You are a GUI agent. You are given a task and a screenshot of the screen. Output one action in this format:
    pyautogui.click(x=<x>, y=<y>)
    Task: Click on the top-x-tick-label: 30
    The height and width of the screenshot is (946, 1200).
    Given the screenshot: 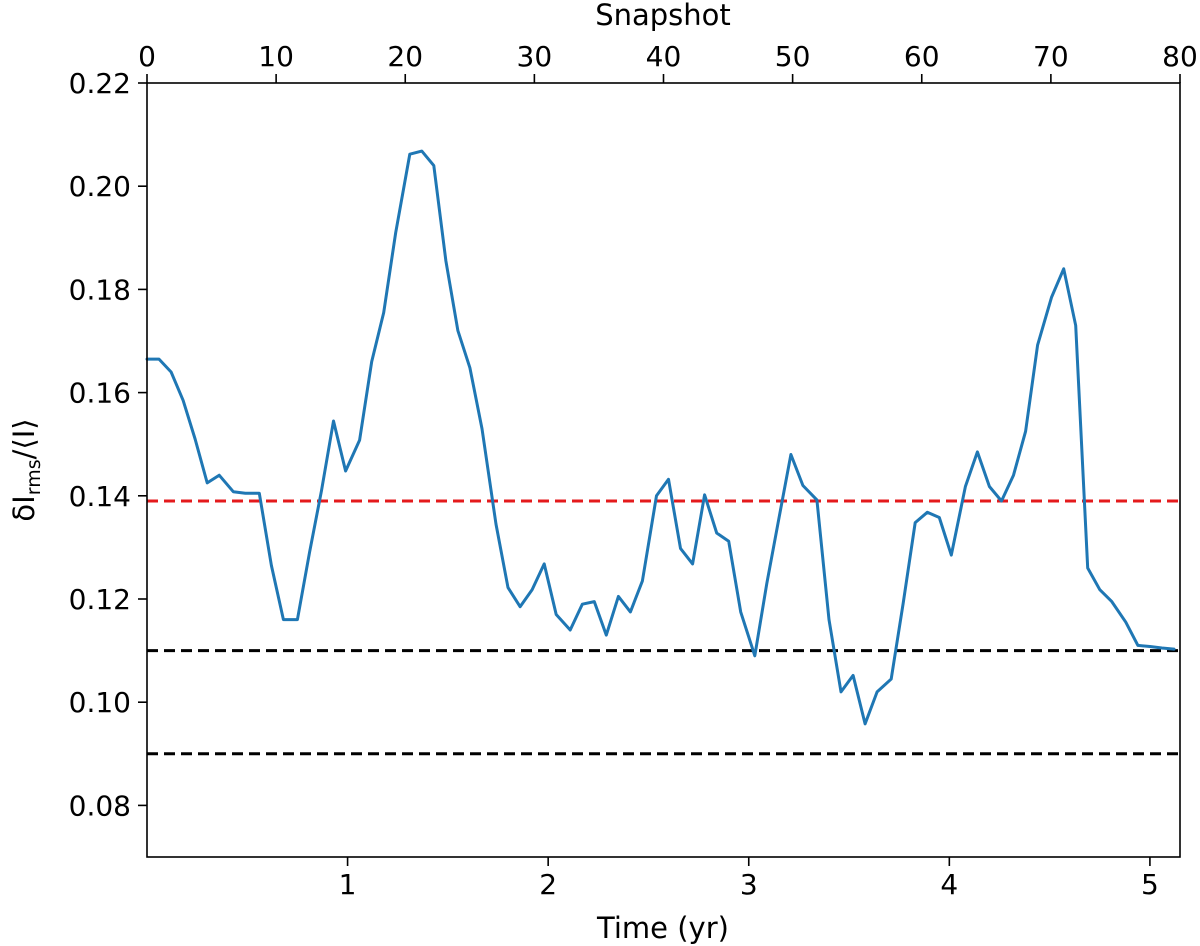 What is the action you would take?
    pyautogui.click(x=535, y=56)
    